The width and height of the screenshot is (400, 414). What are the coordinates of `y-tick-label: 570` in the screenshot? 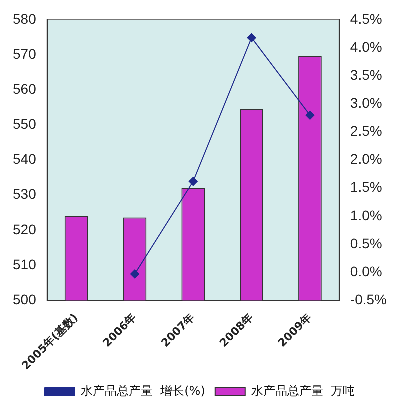 It's located at (25, 54).